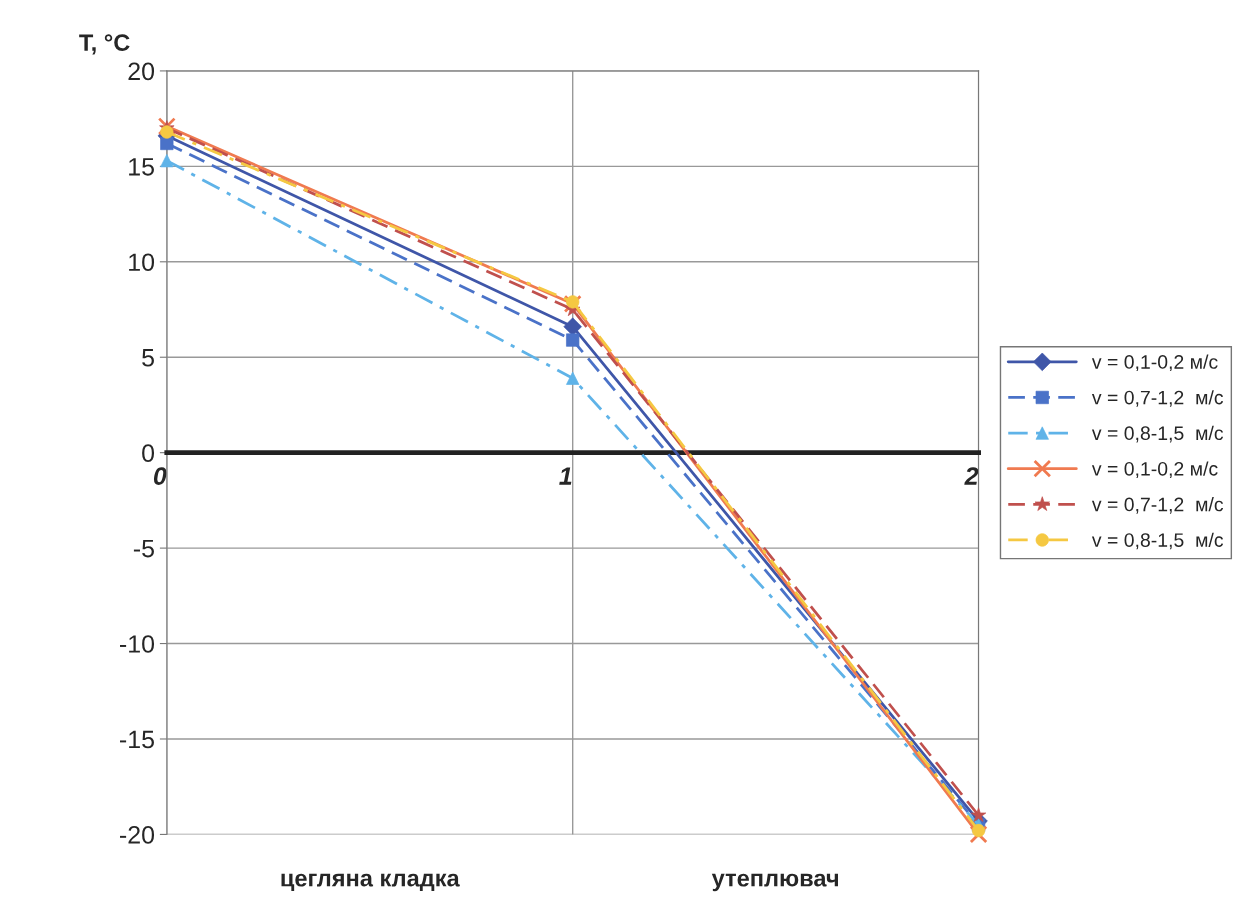  Describe the element at coordinates (137, 835) in the screenshot. I see `y-tick-label: -20` at that location.